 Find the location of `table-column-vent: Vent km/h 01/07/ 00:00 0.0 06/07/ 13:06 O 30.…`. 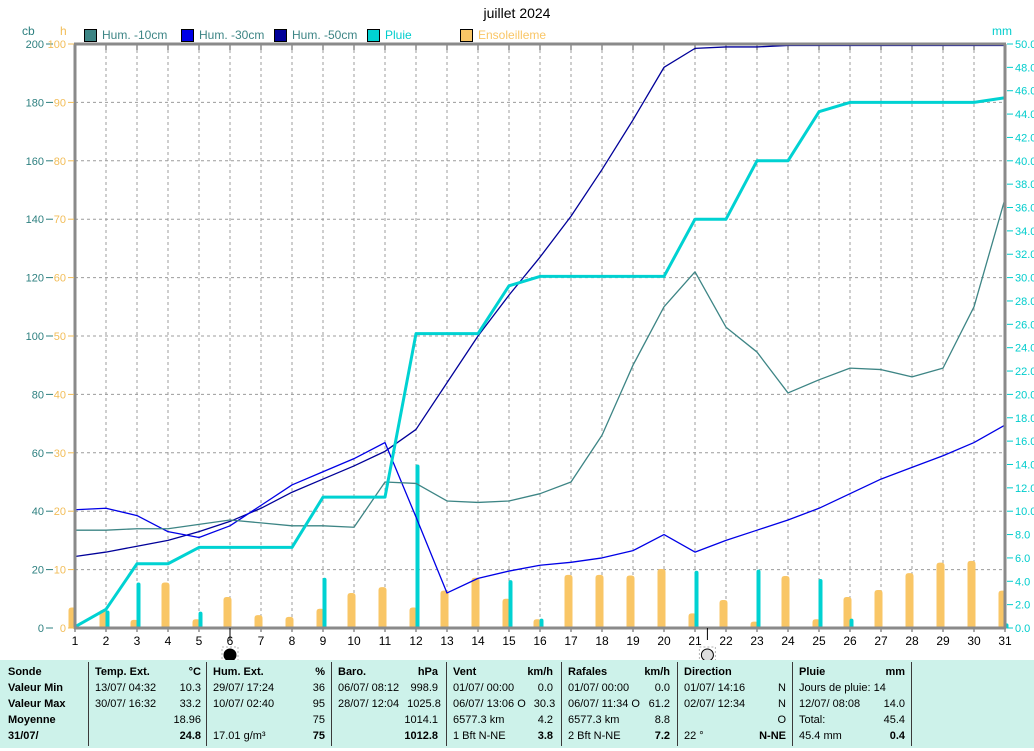

table-column-vent: Vent km/h 01/07/ 00:00 0.0 06/07/ 13:06 O 30.… is located at coordinates (504, 704).